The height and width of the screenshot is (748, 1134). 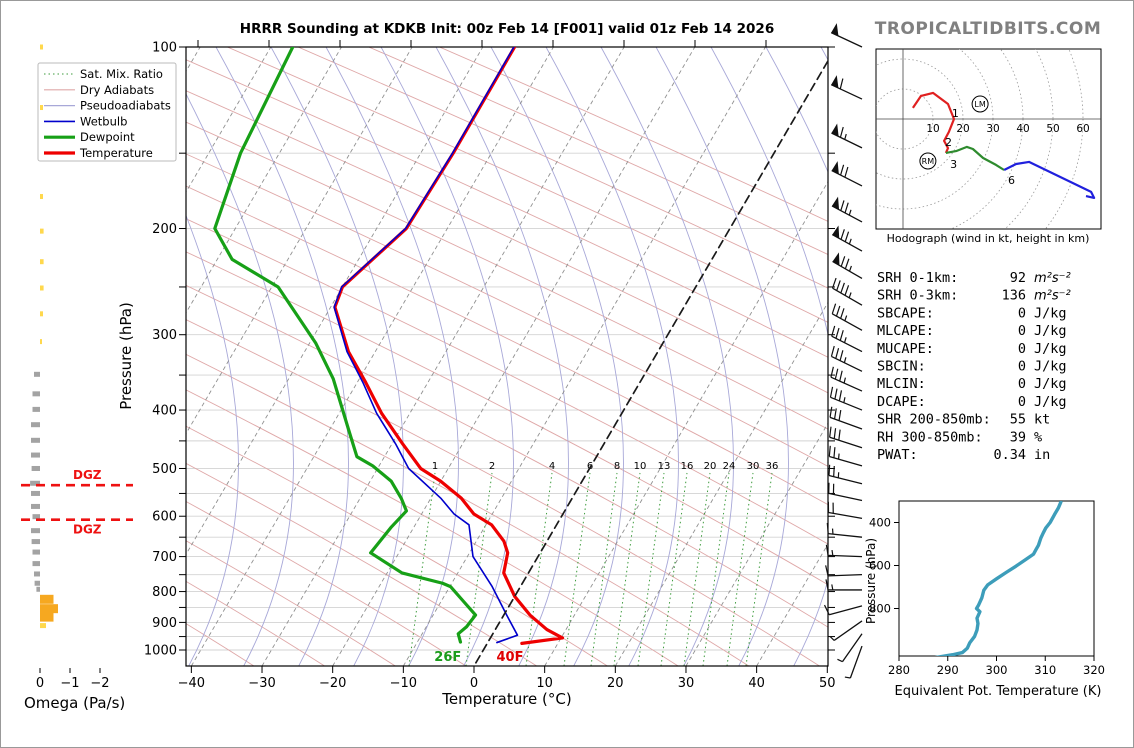 I want to click on temperature-tick-label: −40, so click(x=191, y=683).